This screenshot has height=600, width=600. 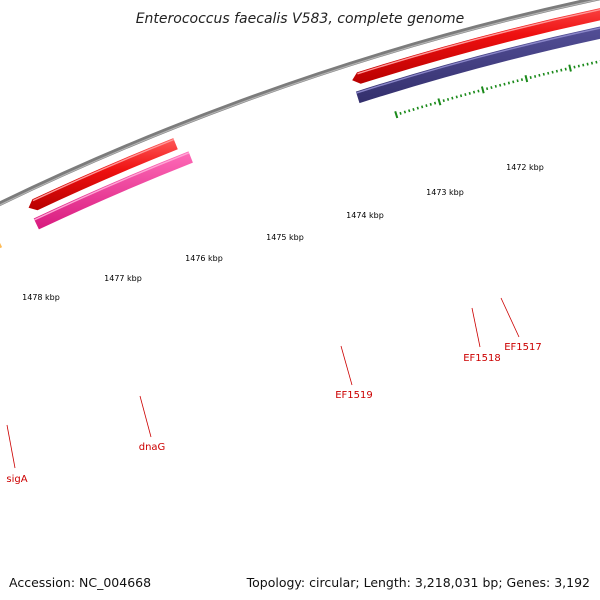 What do you see at coordinates (497, 89) in the screenshot?
I see `inner-tick-ring` at bounding box center [497, 89].